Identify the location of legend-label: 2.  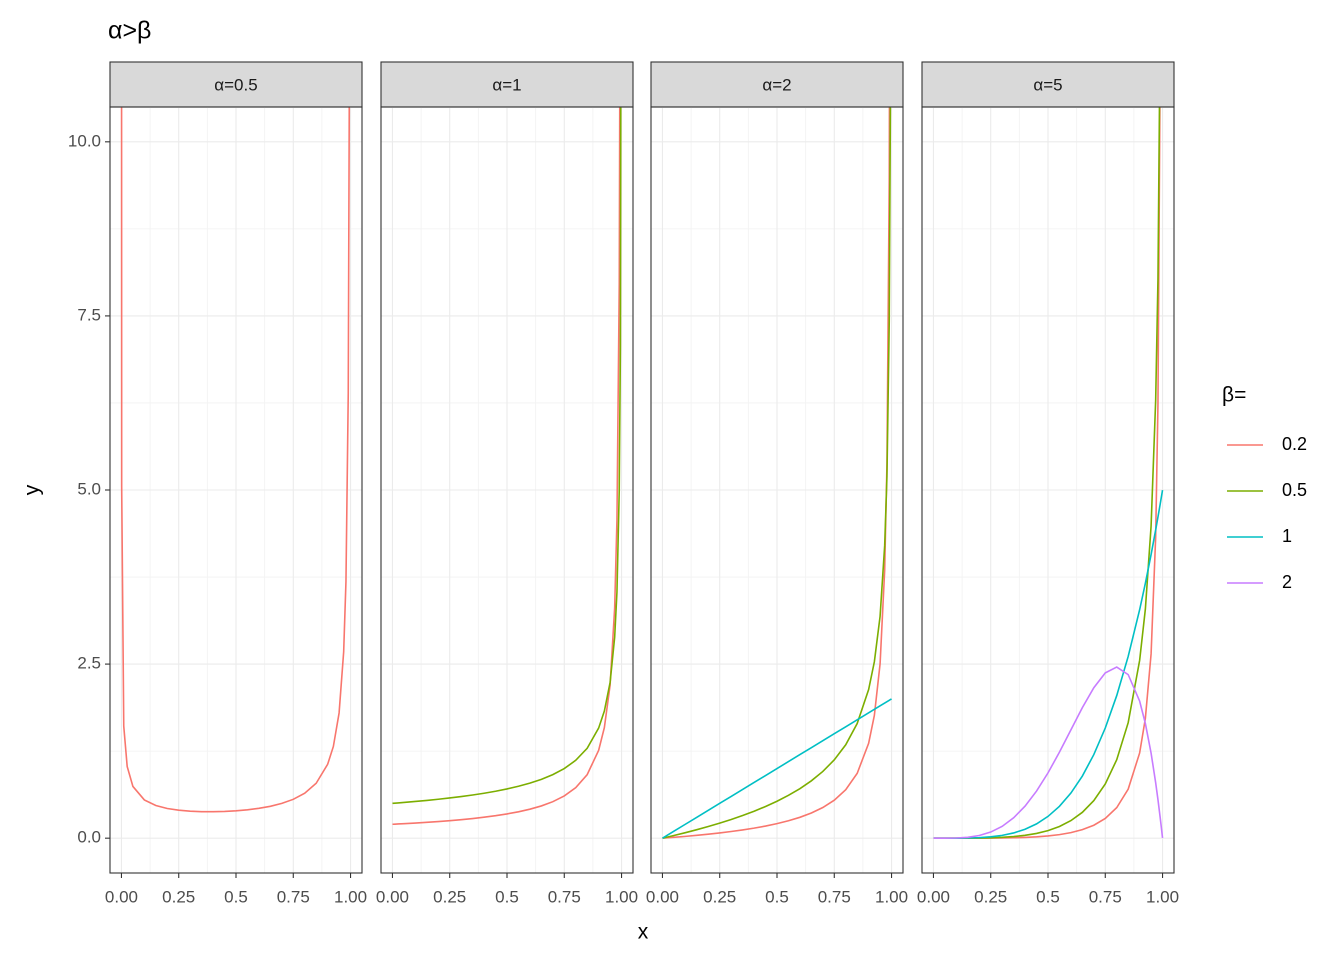
(1287, 582).